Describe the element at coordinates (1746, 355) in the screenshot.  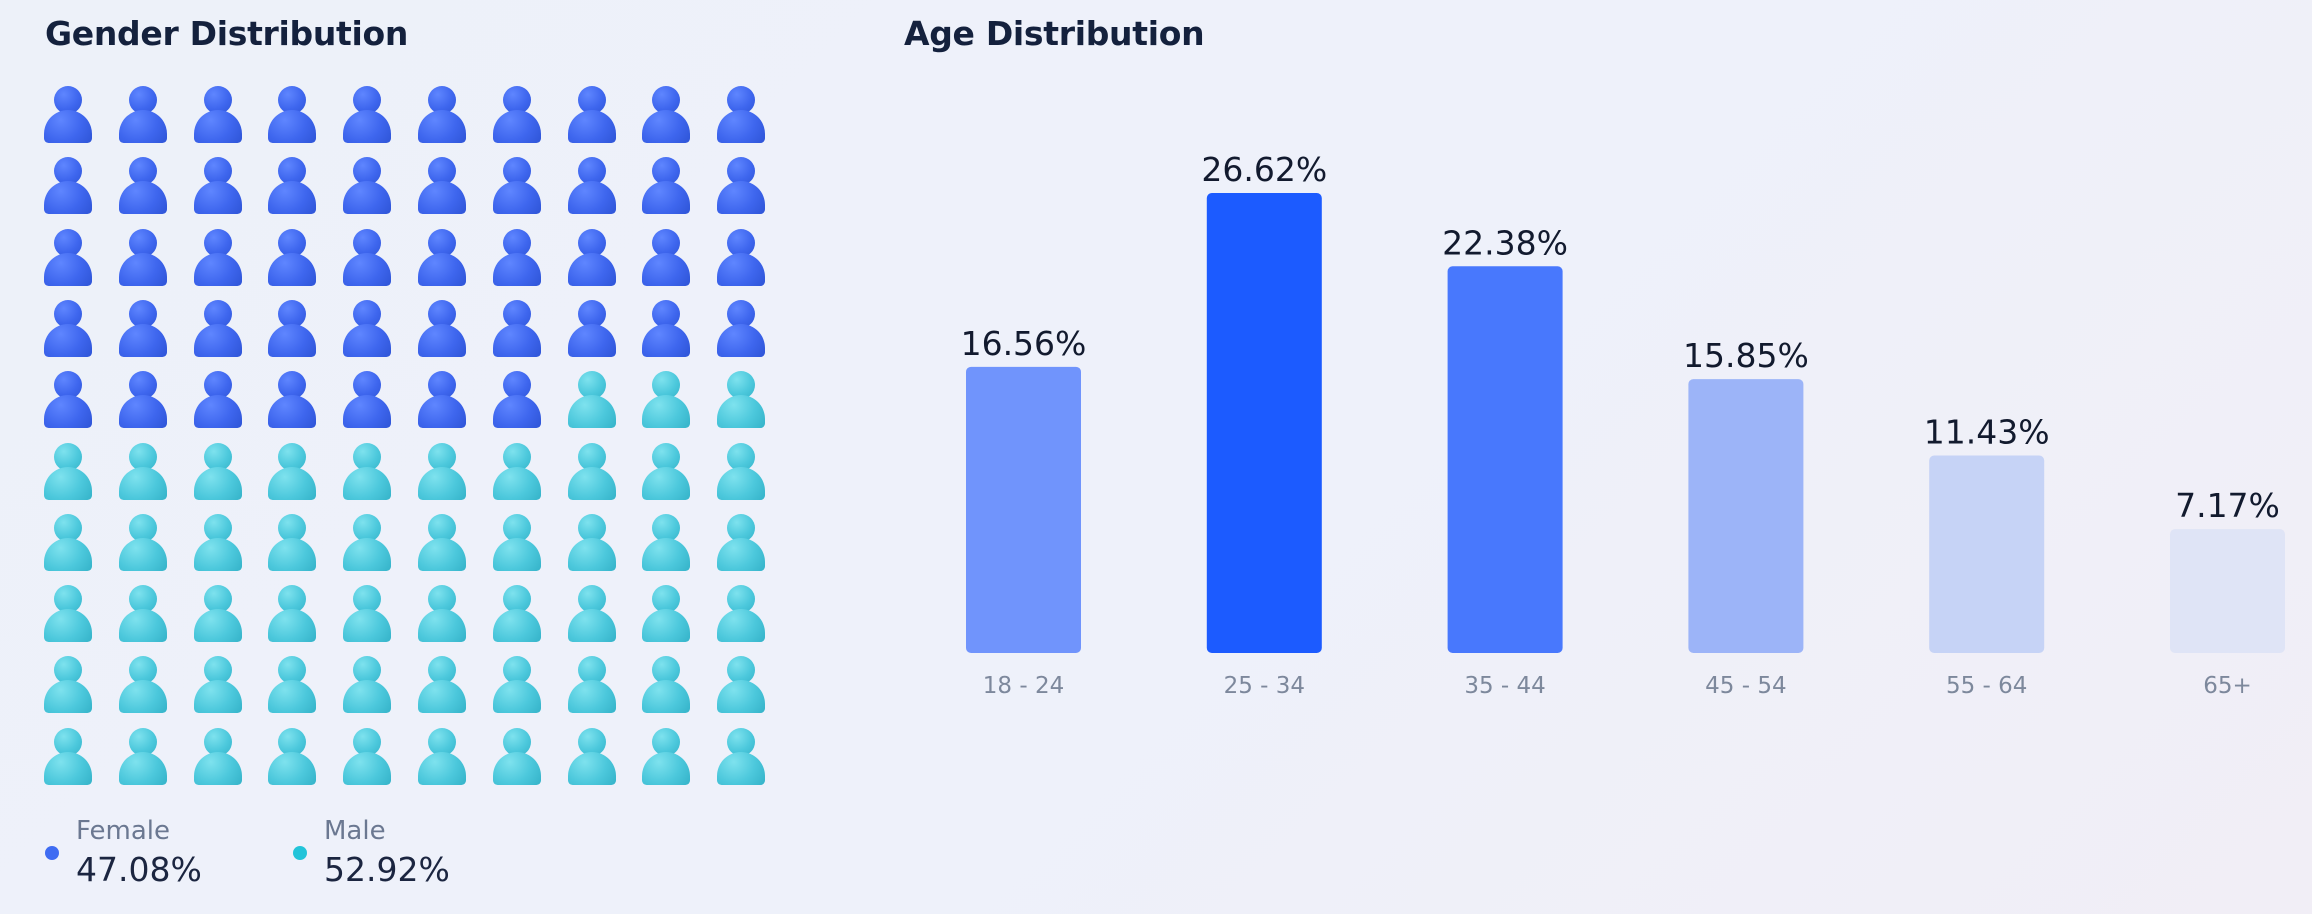
I see `bar-value-label: 15.85%` at that location.